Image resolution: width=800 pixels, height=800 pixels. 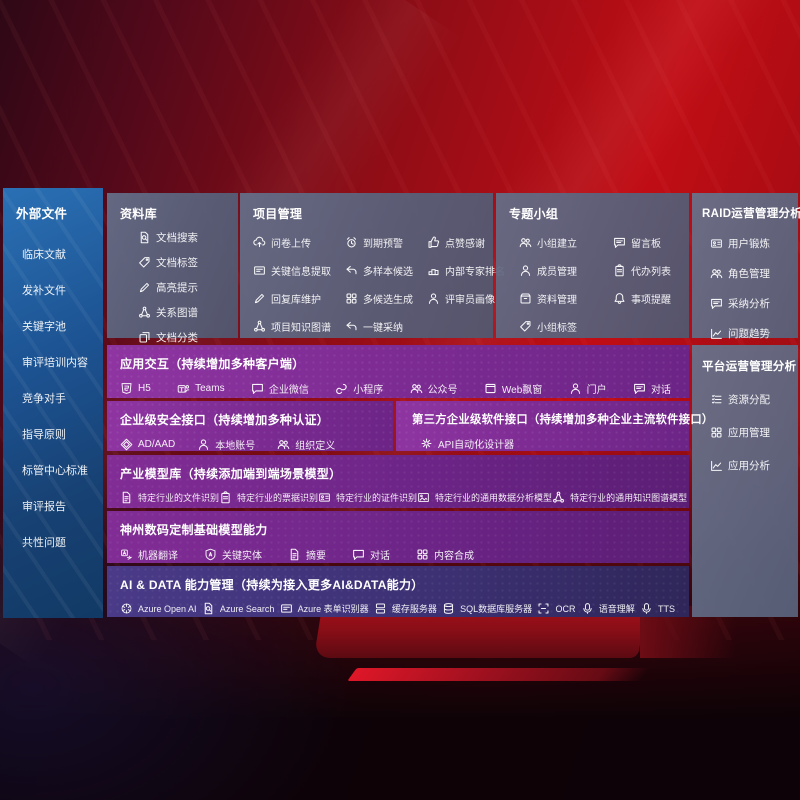 I want to click on list-item: 摘要, so click(x=307, y=554).